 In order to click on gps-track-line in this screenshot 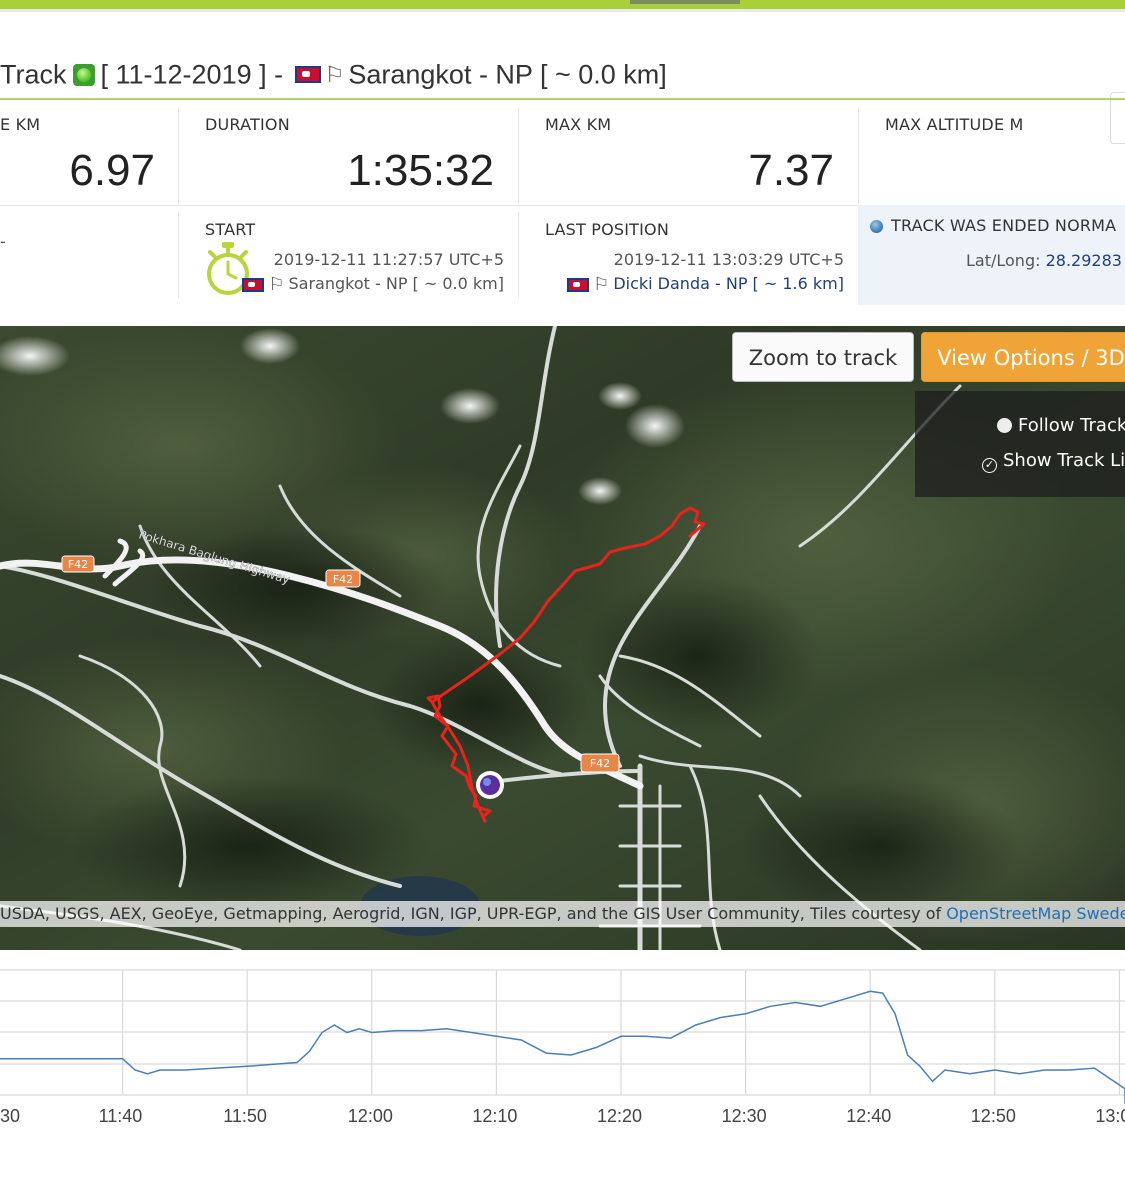, I will do `click(566, 664)`.